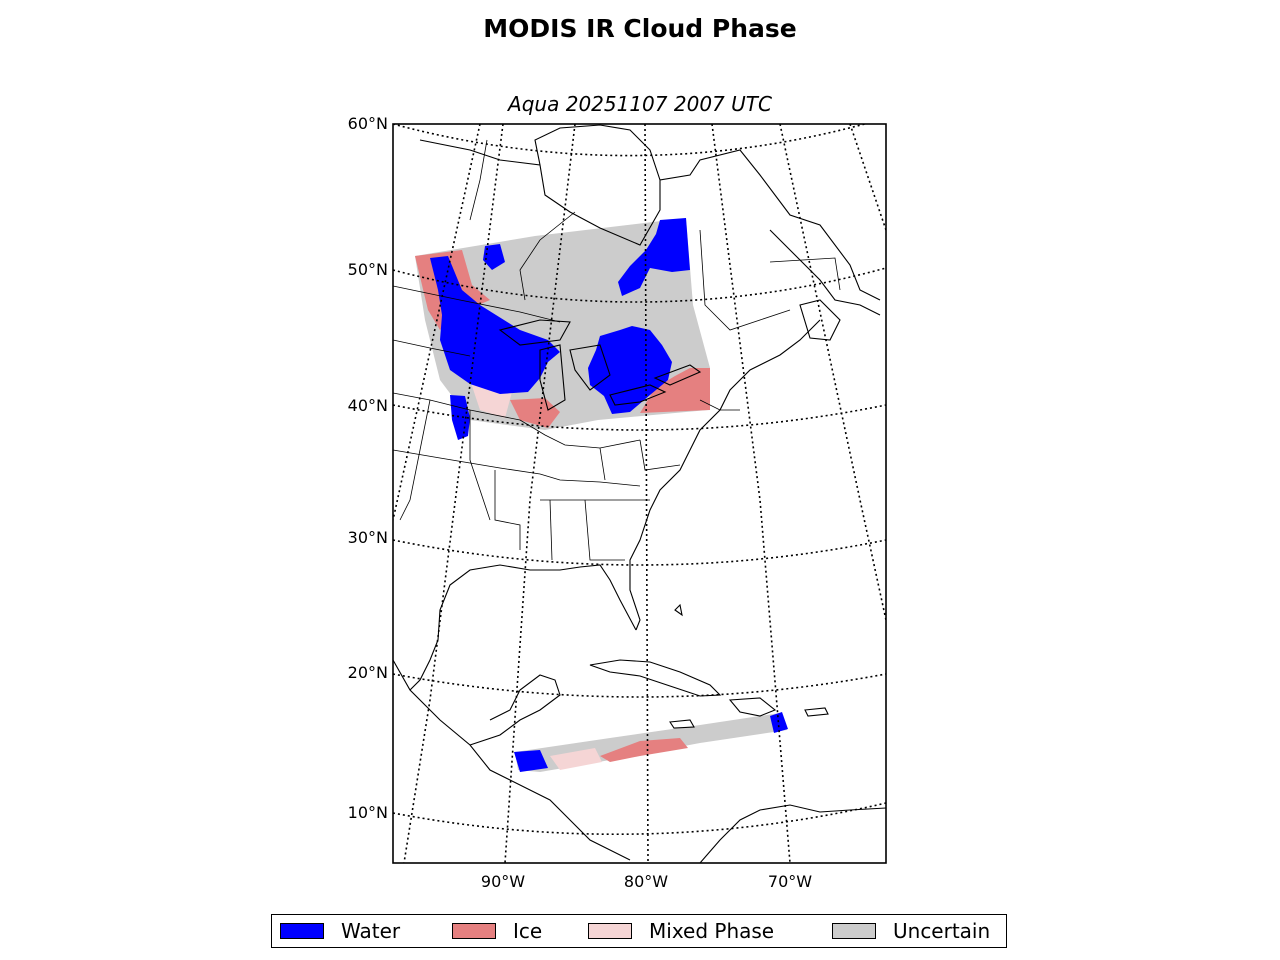 The width and height of the screenshot is (1280, 960). What do you see at coordinates (675, 390) in the screenshot?
I see `swath-ice-southeast` at bounding box center [675, 390].